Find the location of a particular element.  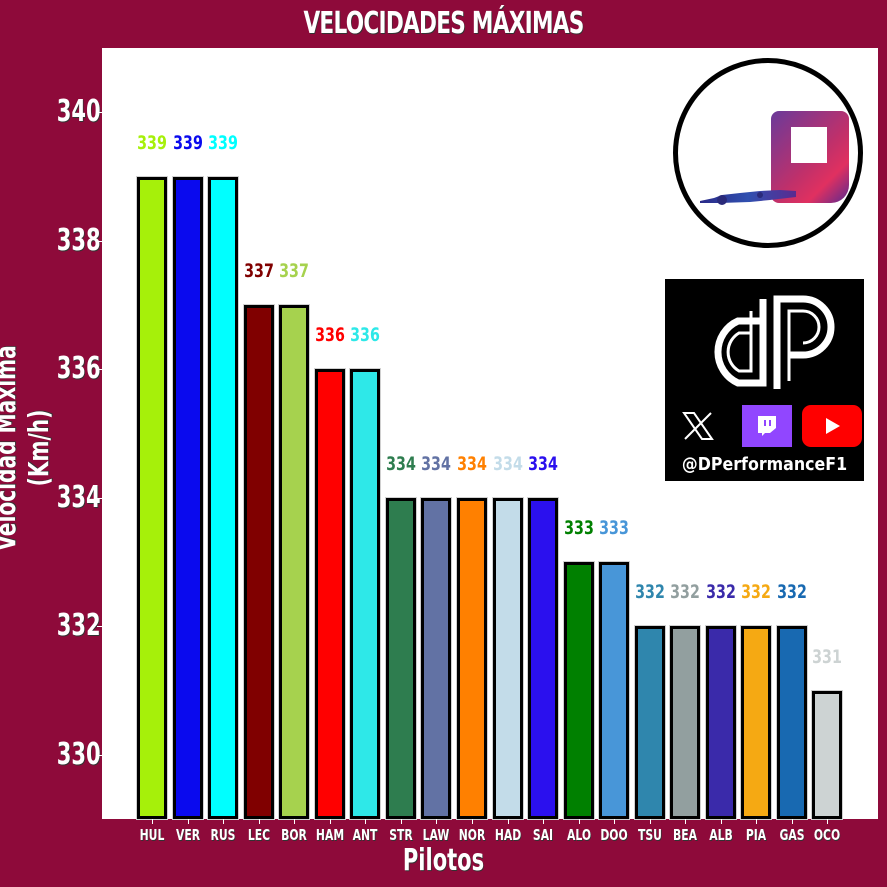

x-tick-label: GAS is located at coordinates (792, 835).